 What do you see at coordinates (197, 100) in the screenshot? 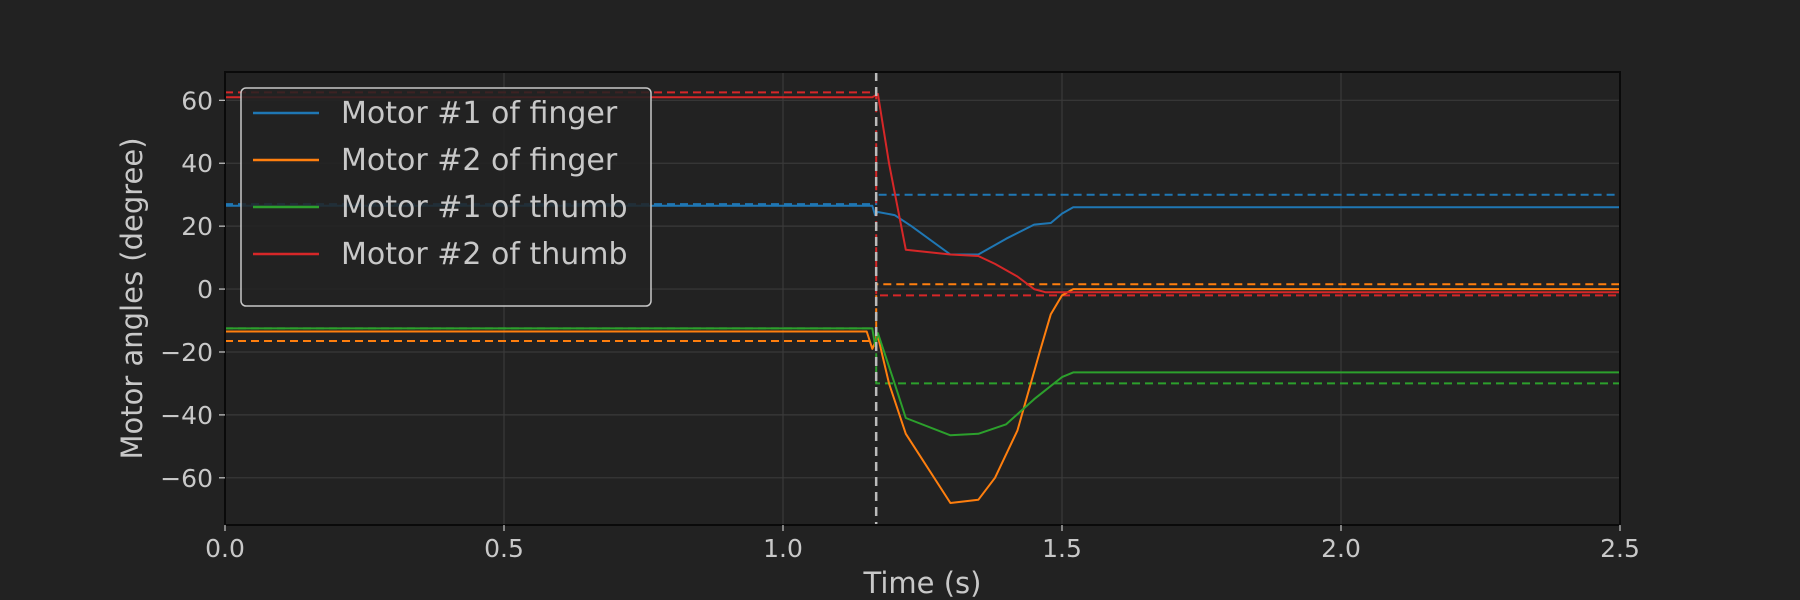
I see `y-tick-label: 60` at bounding box center [197, 100].